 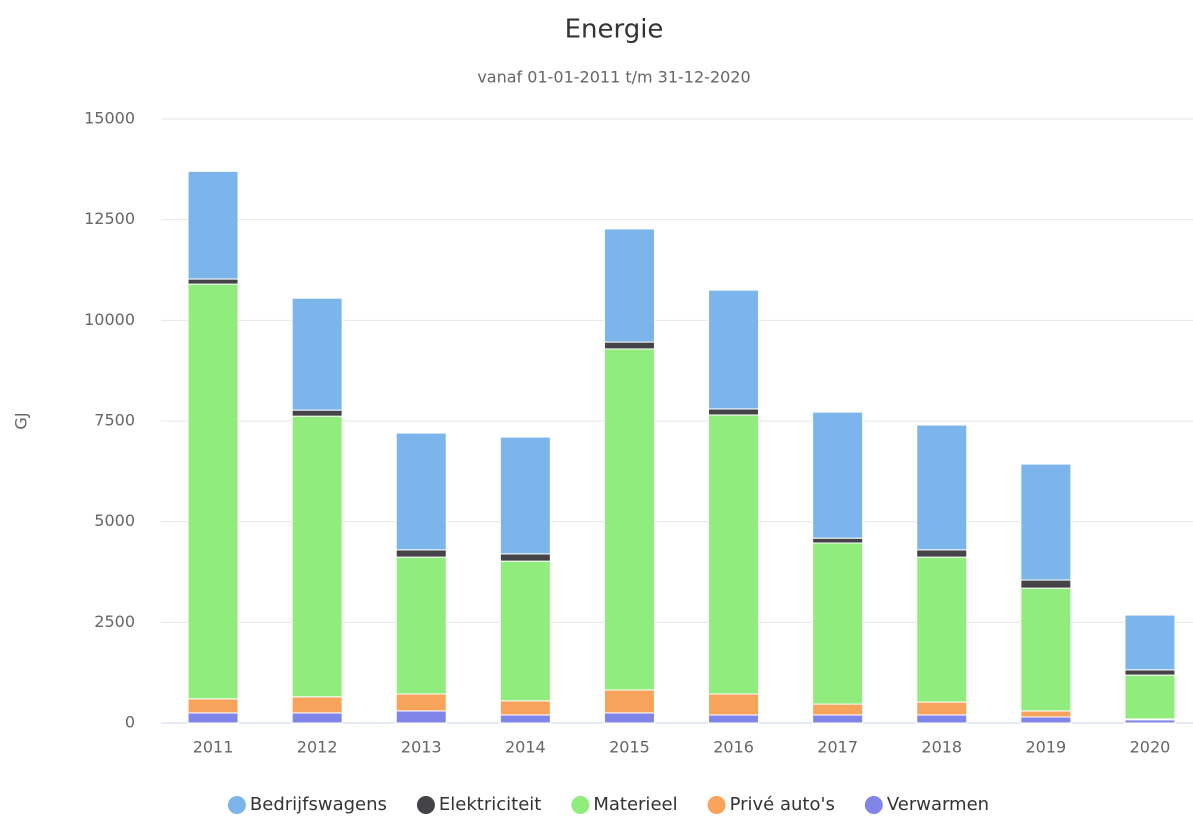 What do you see at coordinates (490, 804) in the screenshot?
I see `legend-label: Elektriciteit` at bounding box center [490, 804].